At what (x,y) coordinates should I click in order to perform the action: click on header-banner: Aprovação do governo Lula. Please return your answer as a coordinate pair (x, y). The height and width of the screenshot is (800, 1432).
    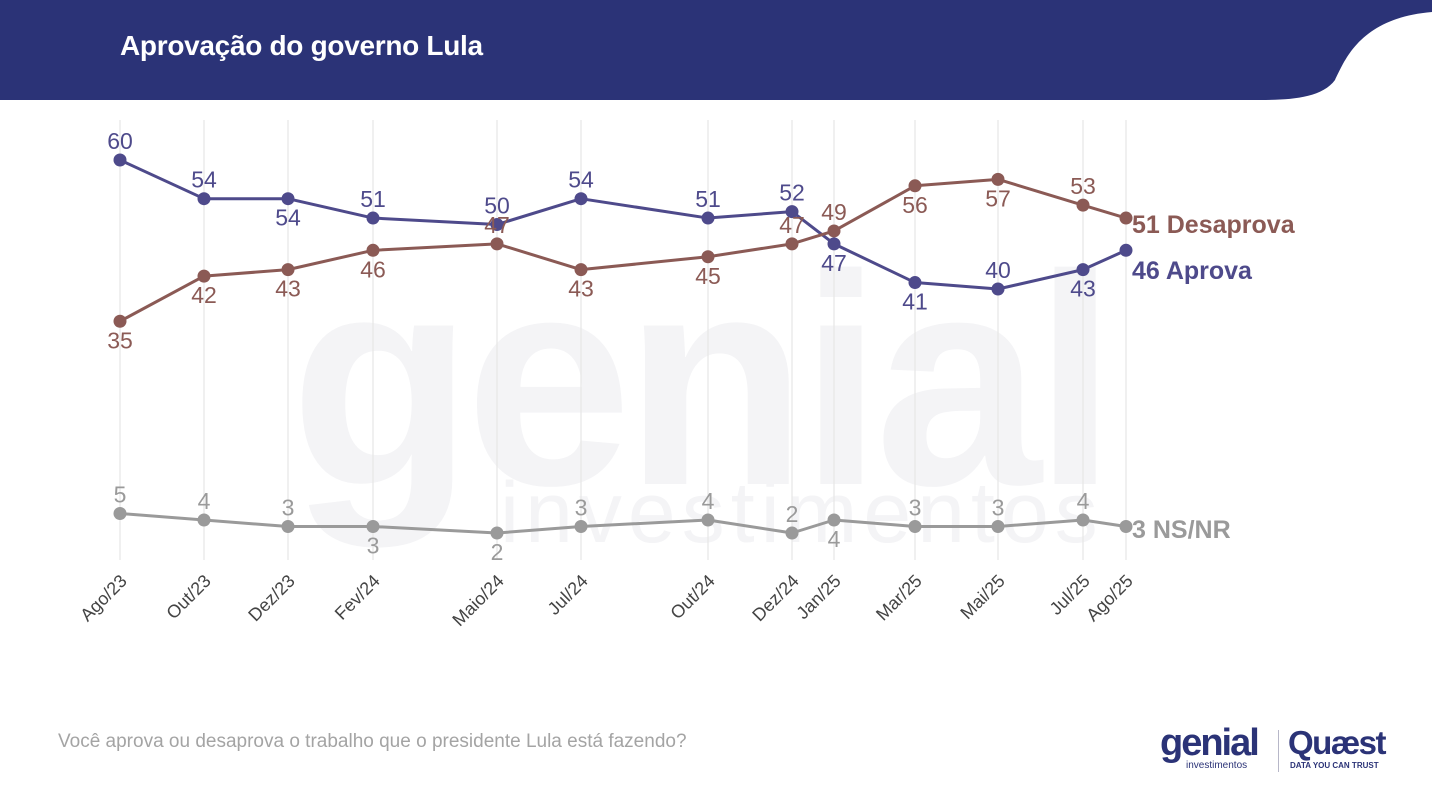
    Looking at the image, I should click on (716, 51).